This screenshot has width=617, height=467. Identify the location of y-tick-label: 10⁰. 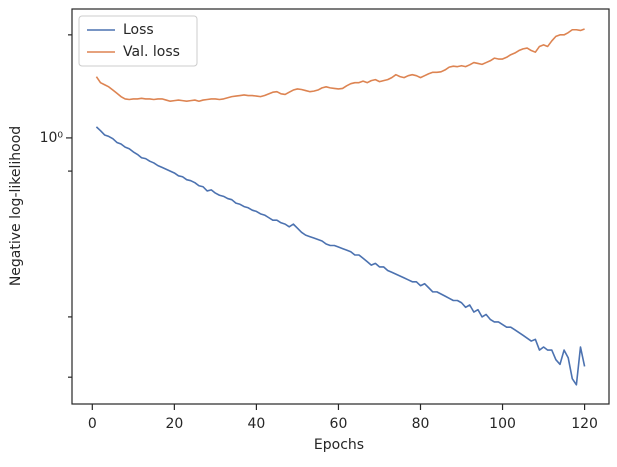
(52, 138).